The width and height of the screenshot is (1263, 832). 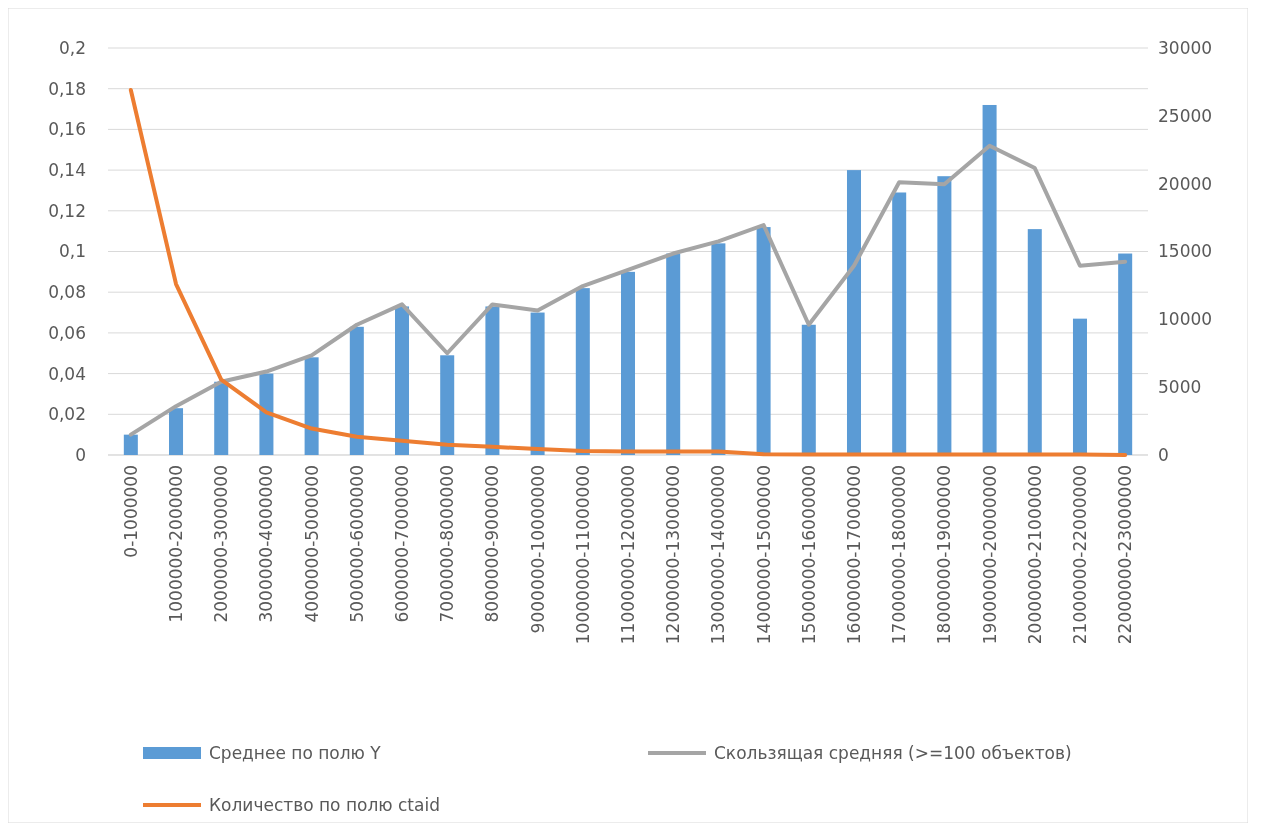 I want to click on y2-tick-label: 20000, so click(x=1185, y=183).